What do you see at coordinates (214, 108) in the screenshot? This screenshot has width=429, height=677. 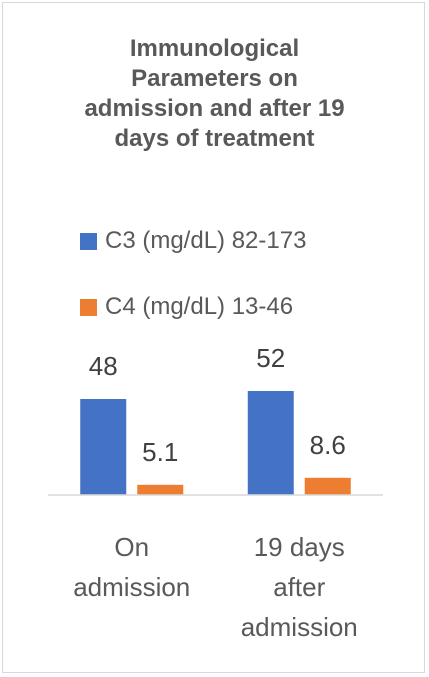 I see `chart-title-line: admission and after 19` at bounding box center [214, 108].